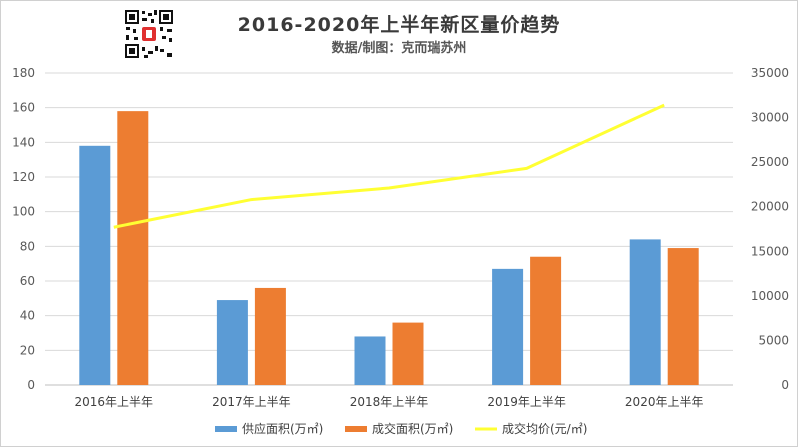 The image size is (798, 447). What do you see at coordinates (27, 246) in the screenshot?
I see `left-axis-tick-label: 80` at bounding box center [27, 246].